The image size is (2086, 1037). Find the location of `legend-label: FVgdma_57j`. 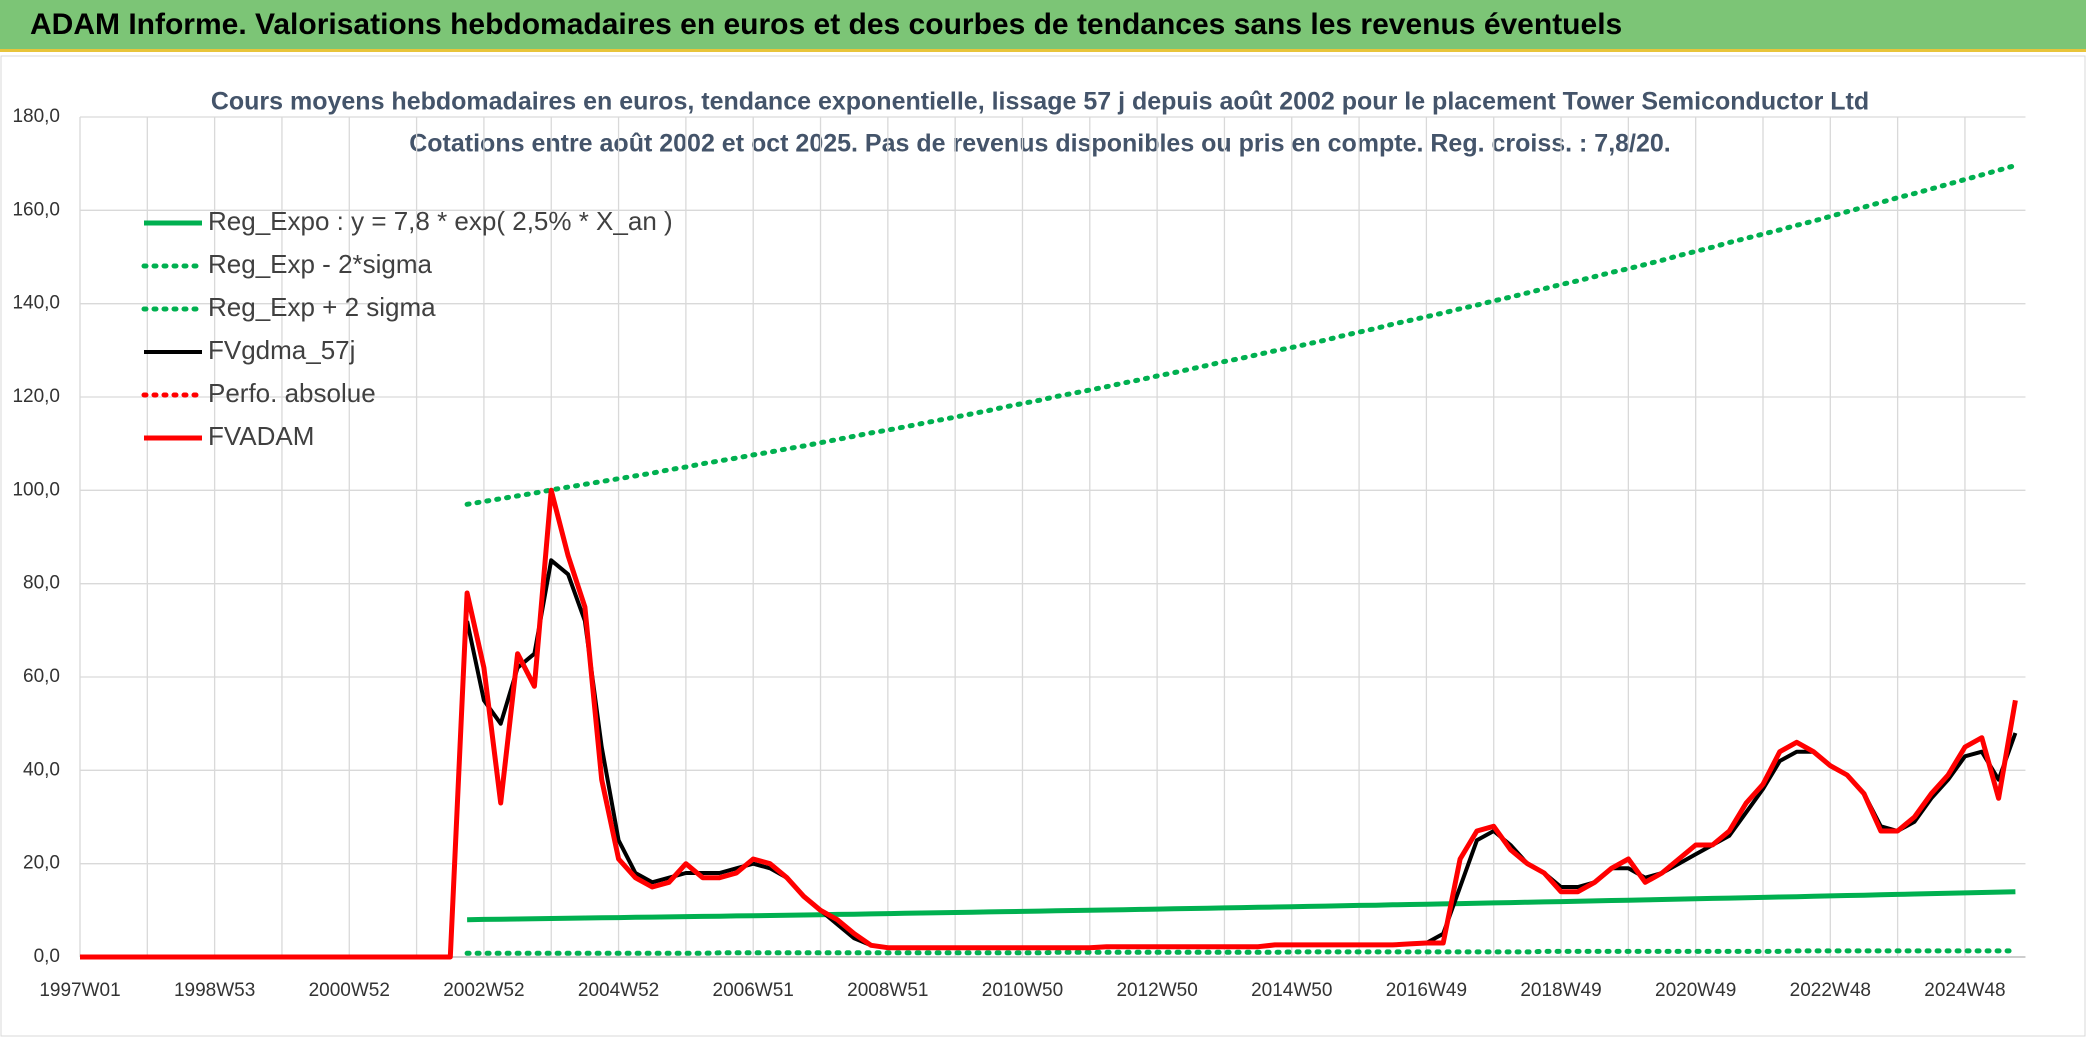

legend-label: FVgdma_57j is located at coordinates (281, 350).